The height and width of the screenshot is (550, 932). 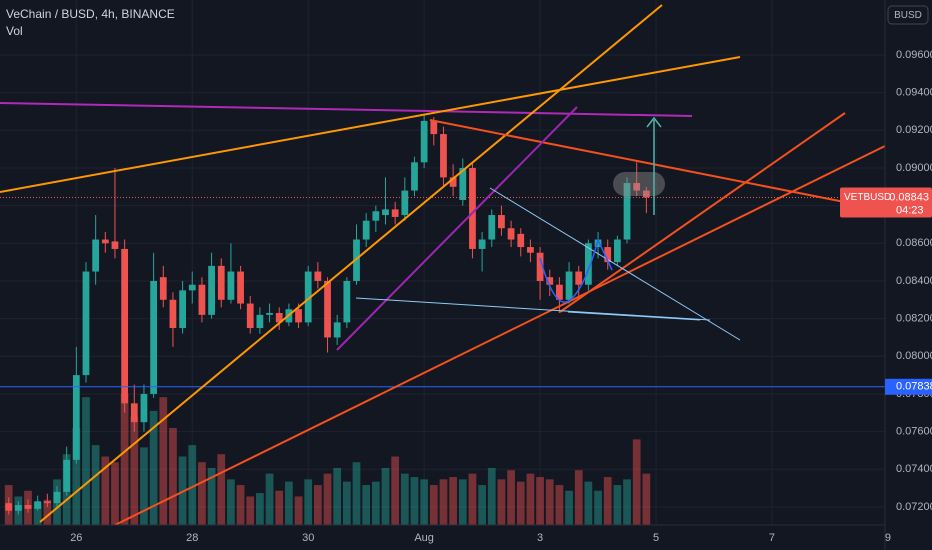 I want to click on time-axis-bg, so click(x=466, y=537).